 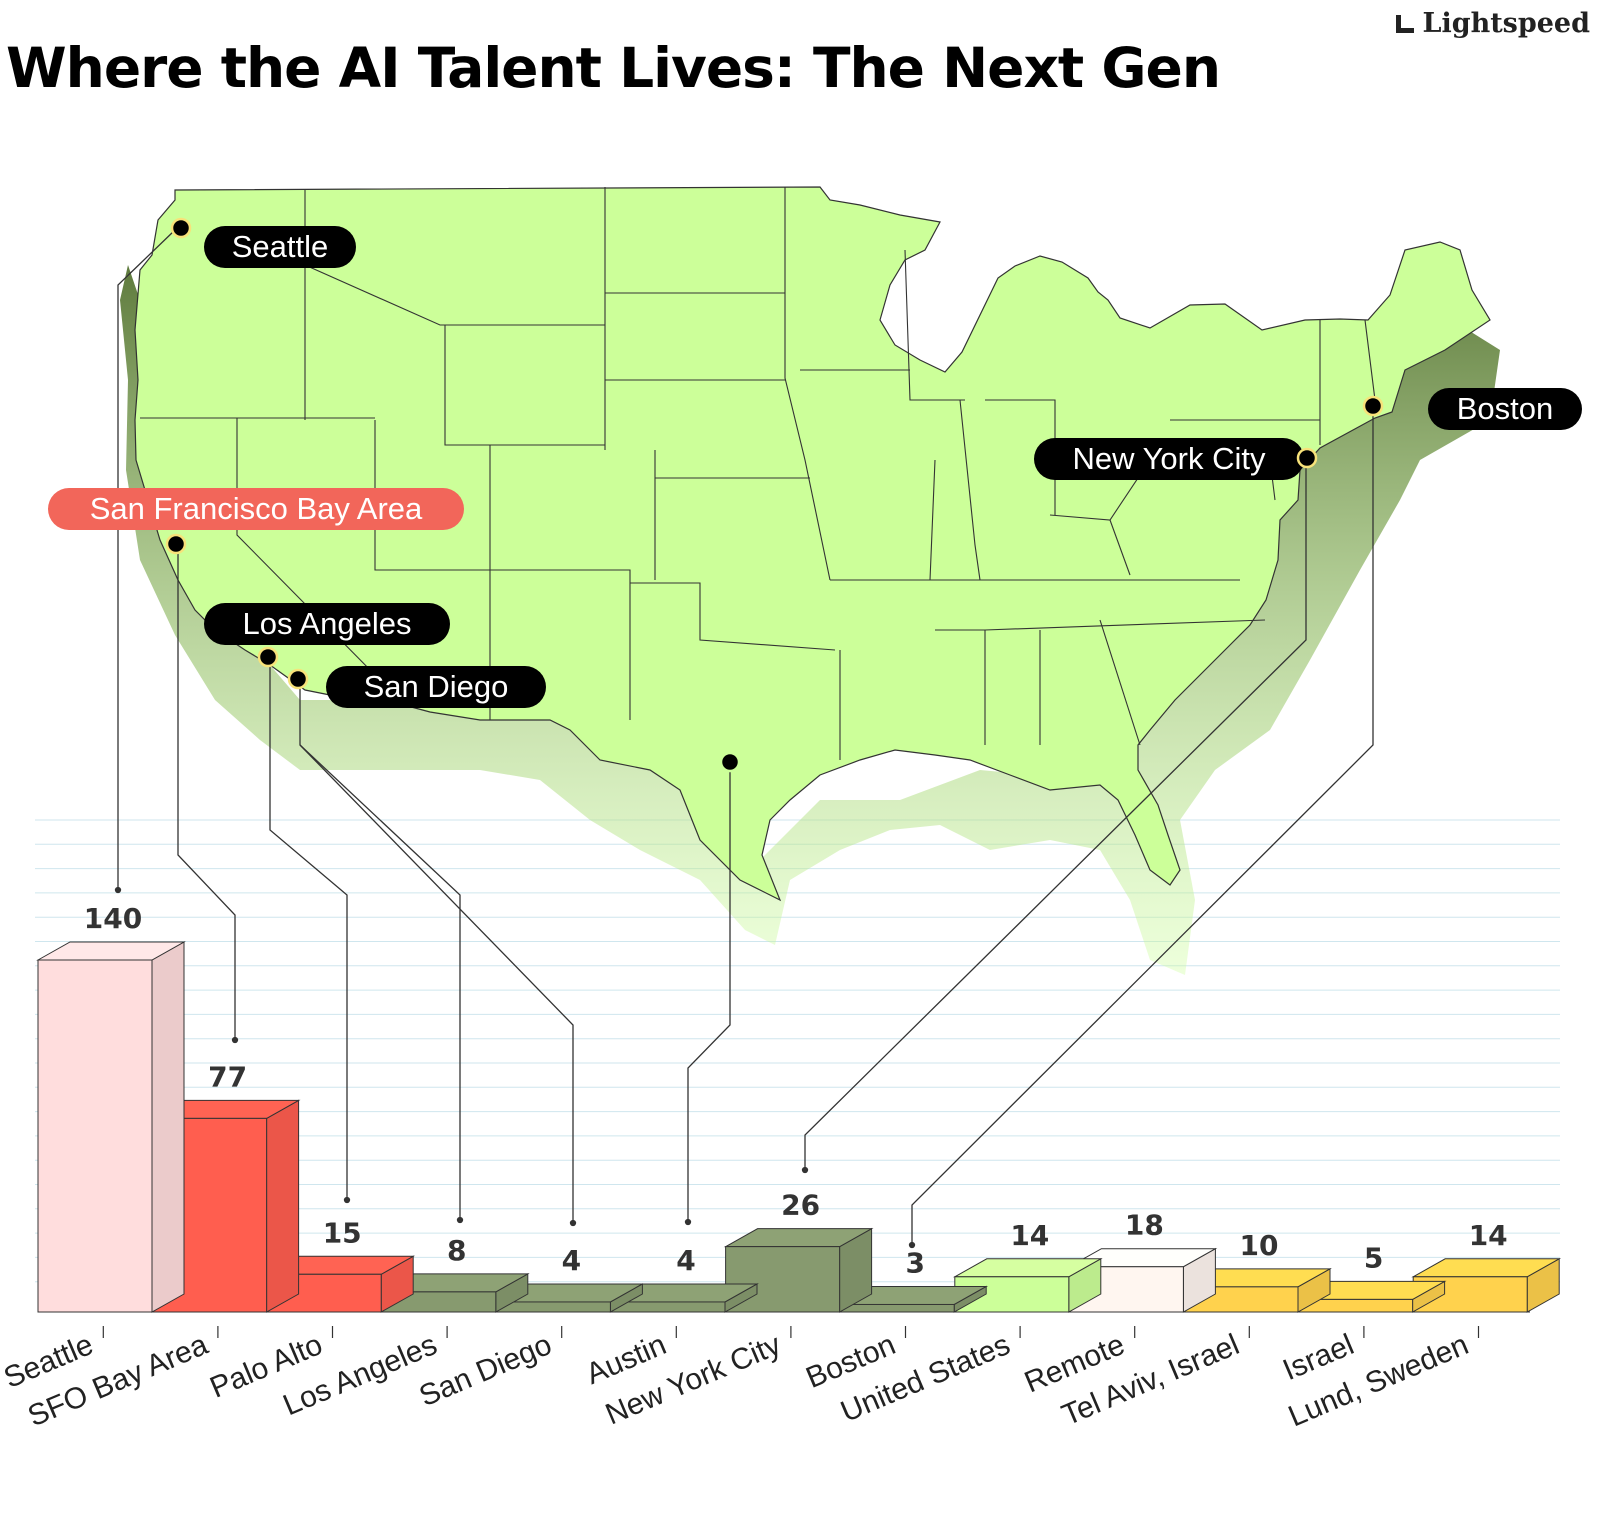 I want to click on value-label-united-states: 14, so click(x=1029, y=1235).